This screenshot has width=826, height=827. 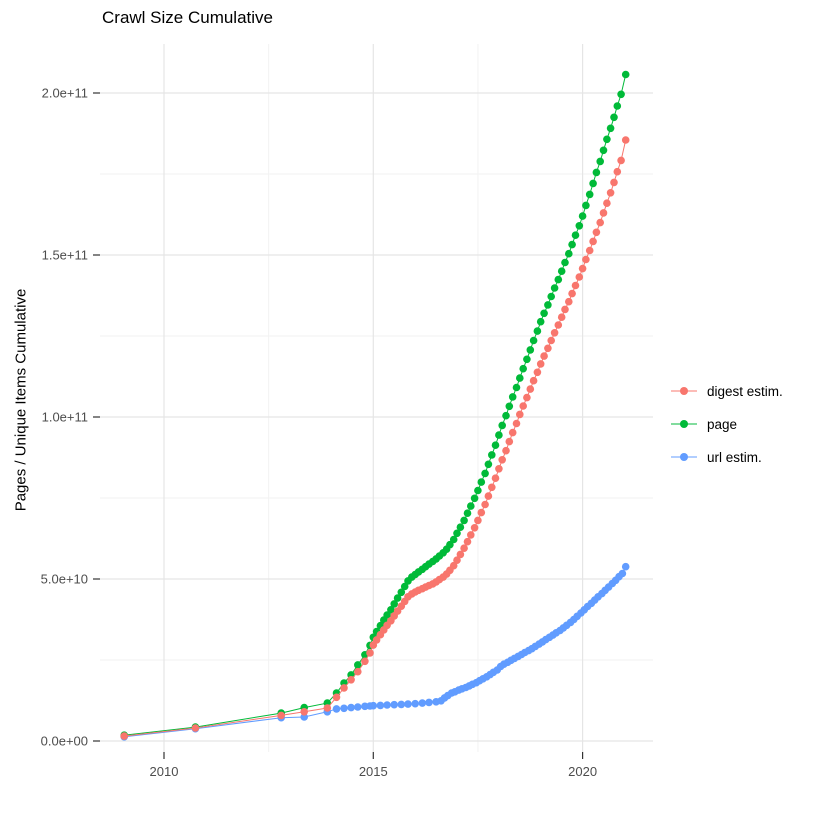 What do you see at coordinates (722, 424) in the screenshot?
I see `legend-label: page` at bounding box center [722, 424].